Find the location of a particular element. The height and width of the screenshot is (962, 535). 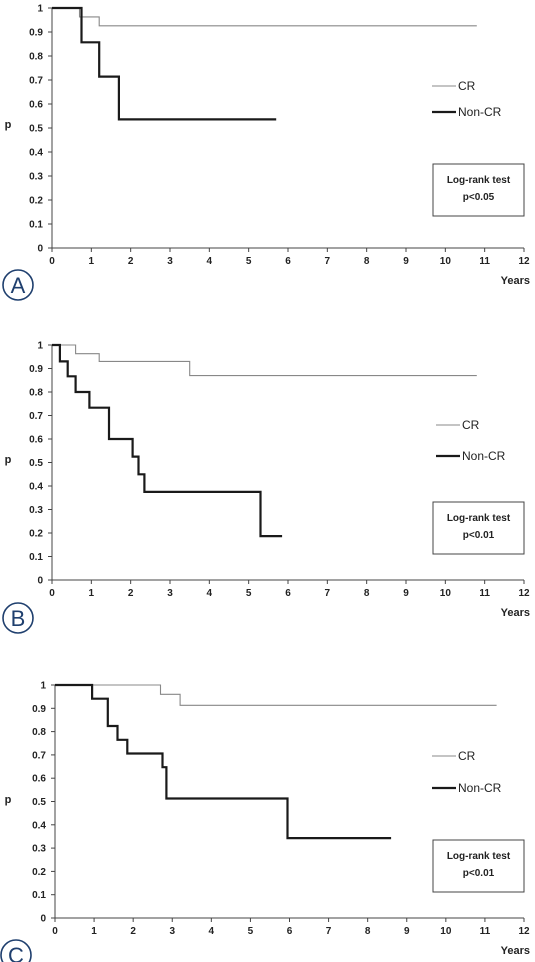

log-rank-text: p<0.05 is located at coordinates (479, 197).